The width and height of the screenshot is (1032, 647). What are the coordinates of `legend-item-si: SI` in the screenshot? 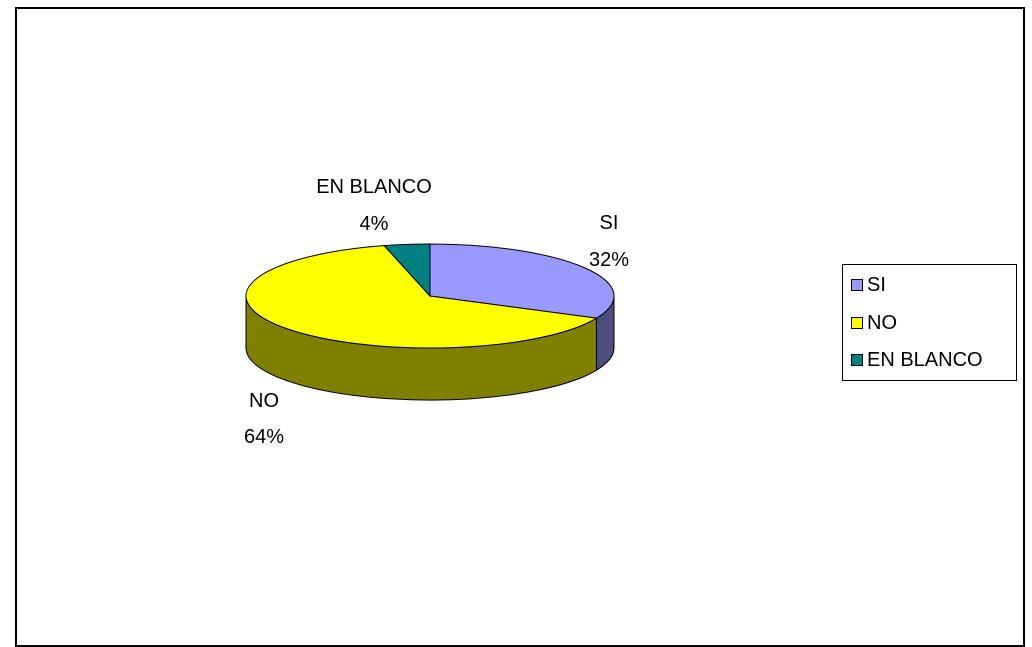 It's located at (868, 285).